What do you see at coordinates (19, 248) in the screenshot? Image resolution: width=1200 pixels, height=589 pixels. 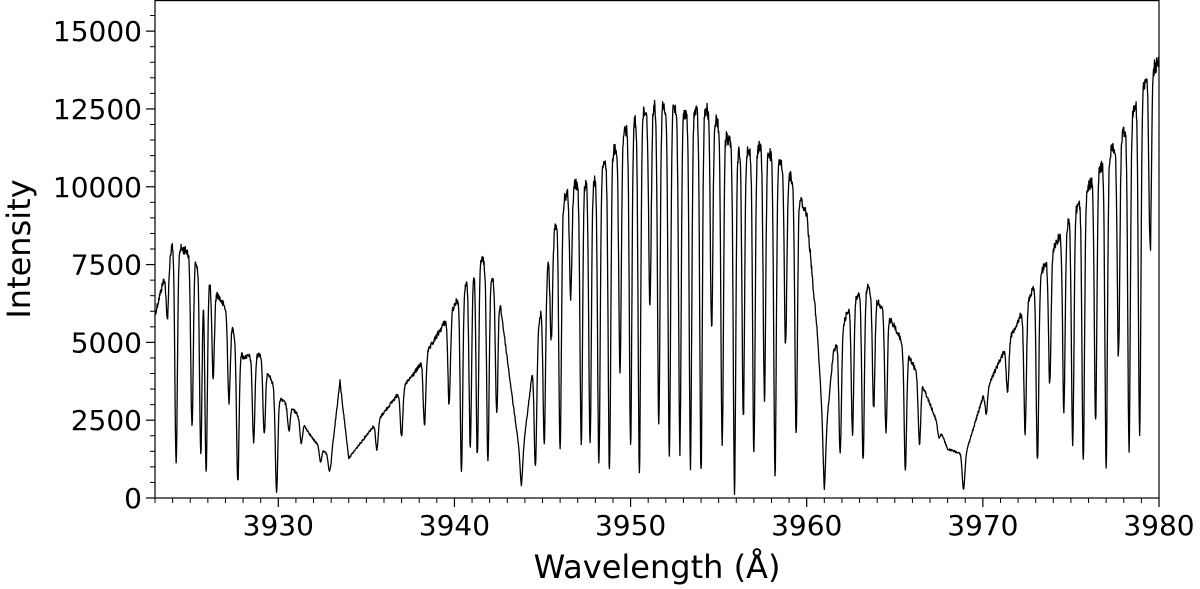 I see `y-axis-title: Intensity` at bounding box center [19, 248].